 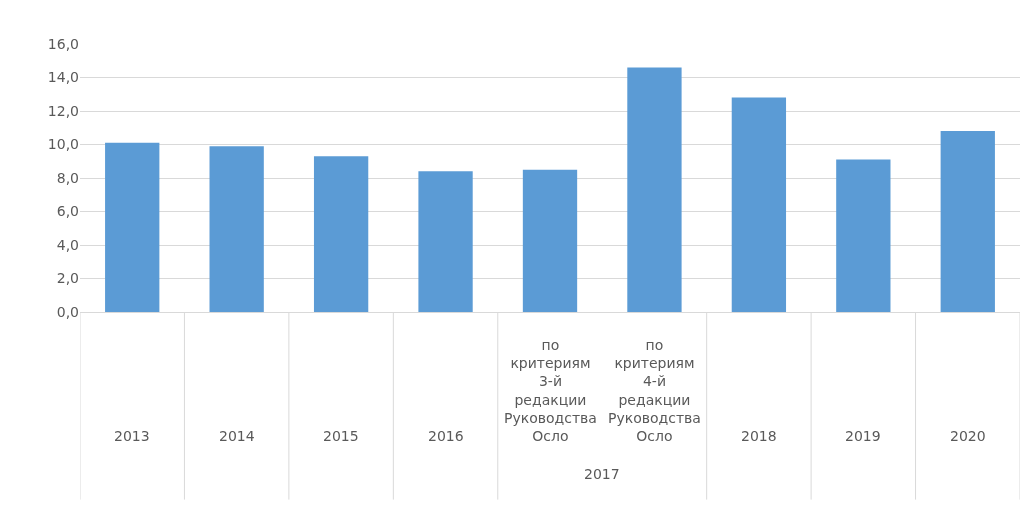 I want to click on x-tick-label: 2013, so click(x=132, y=436).